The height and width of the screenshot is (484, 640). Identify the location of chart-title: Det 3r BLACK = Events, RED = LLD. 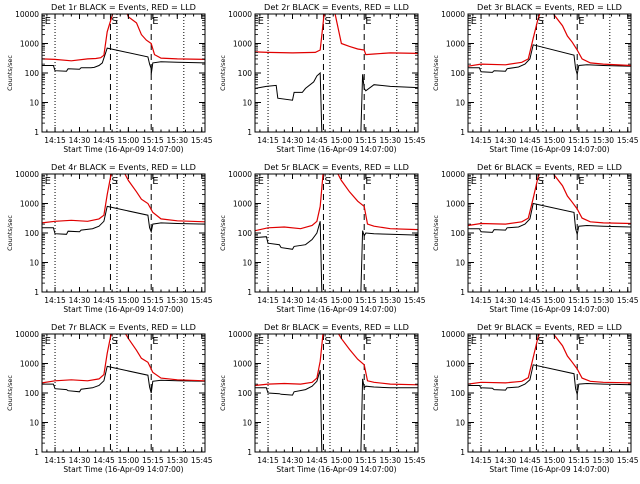
(549, 7).